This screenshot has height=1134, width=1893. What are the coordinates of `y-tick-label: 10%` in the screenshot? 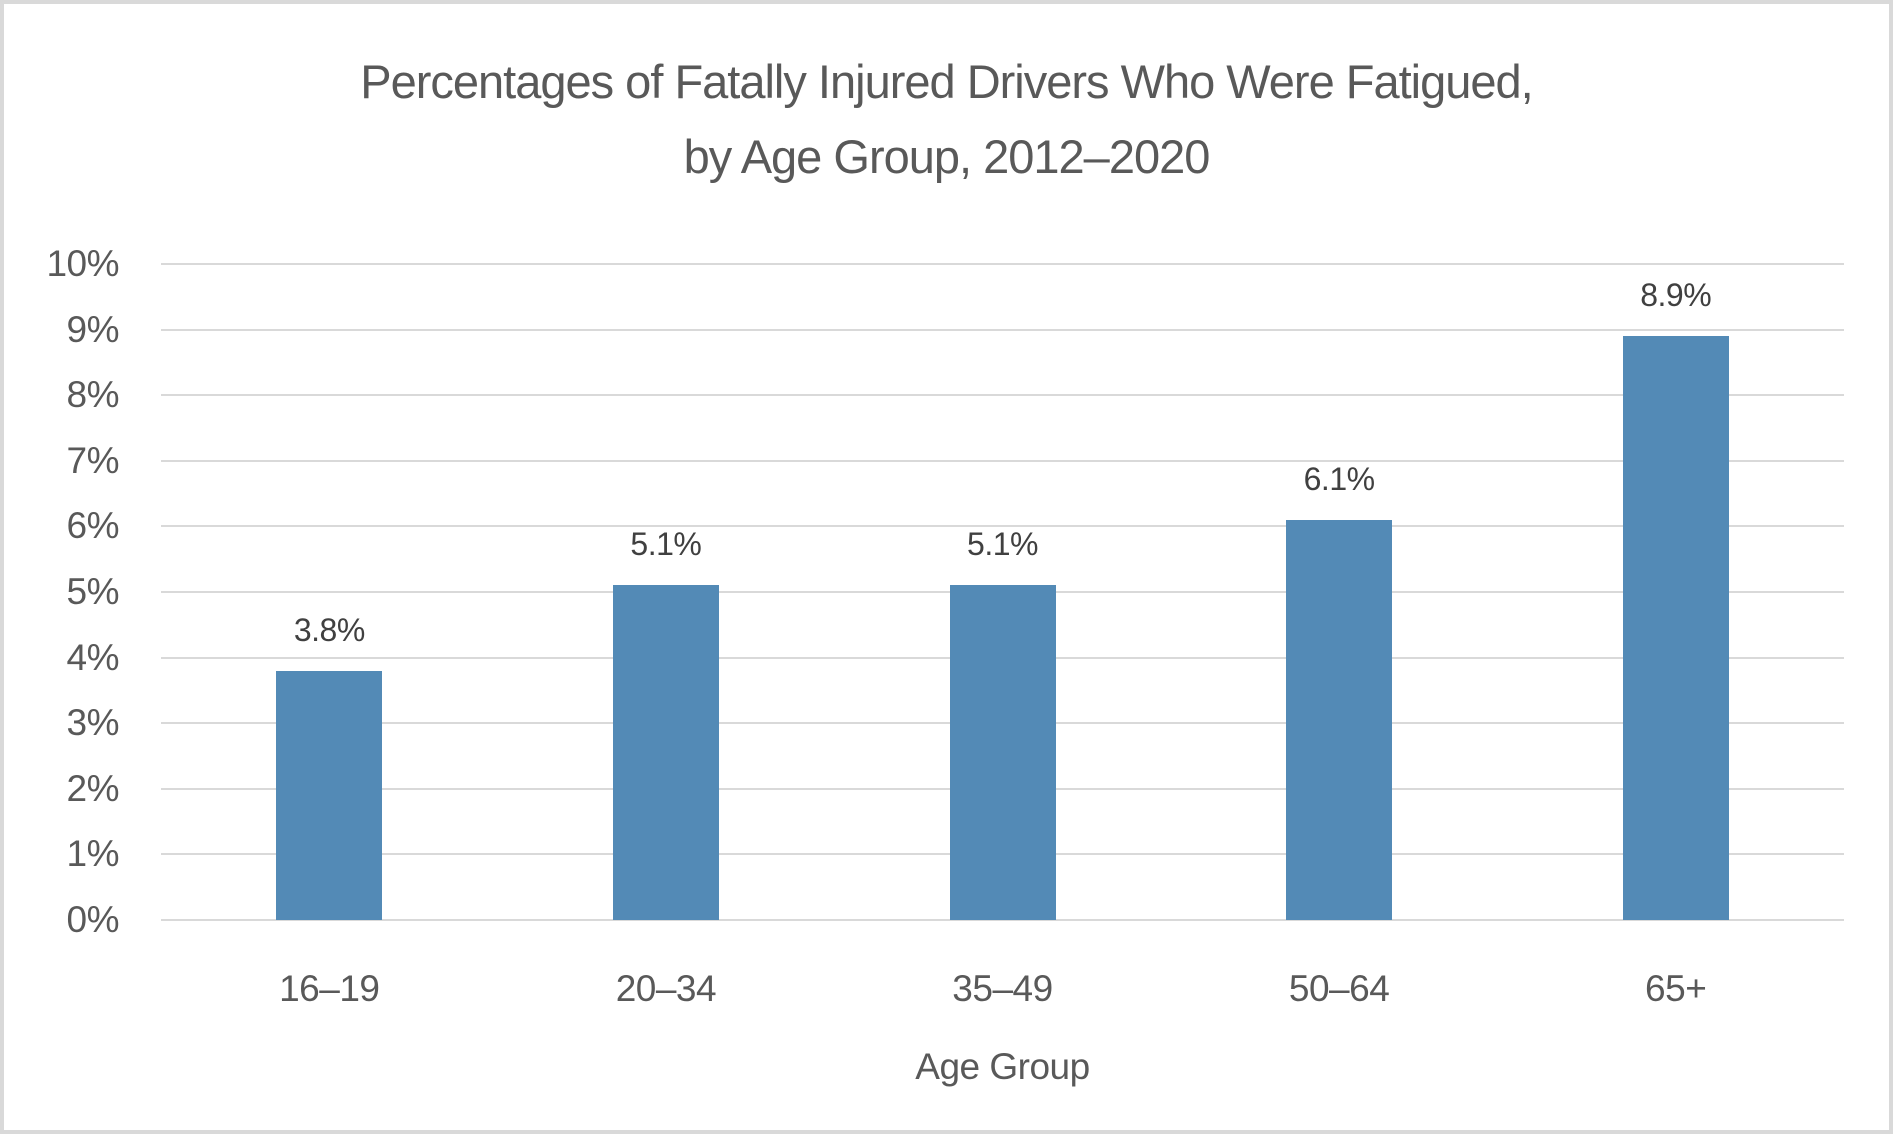 It's located at (82, 263).